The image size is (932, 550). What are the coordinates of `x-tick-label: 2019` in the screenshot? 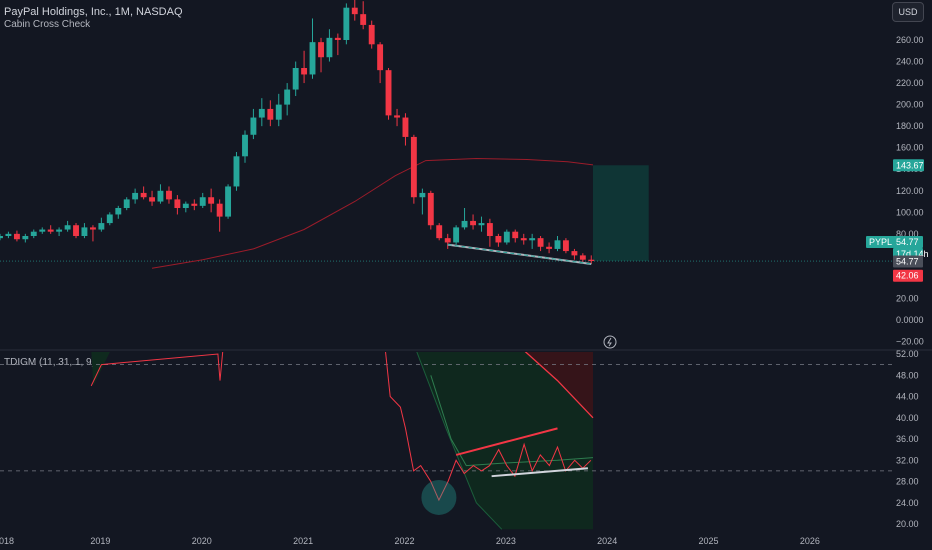 It's located at (100, 541).